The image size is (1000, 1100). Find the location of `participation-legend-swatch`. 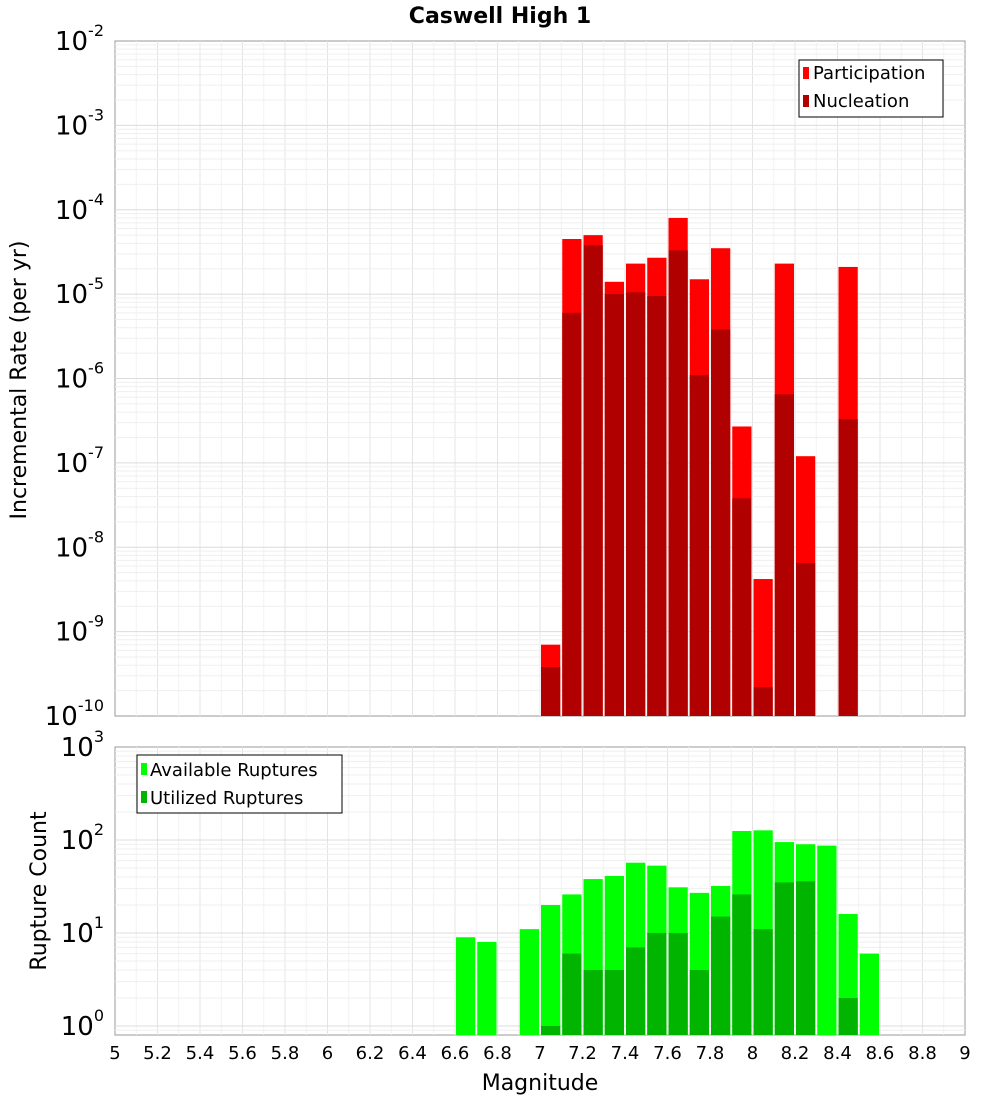

participation-legend-swatch is located at coordinates (806, 73).